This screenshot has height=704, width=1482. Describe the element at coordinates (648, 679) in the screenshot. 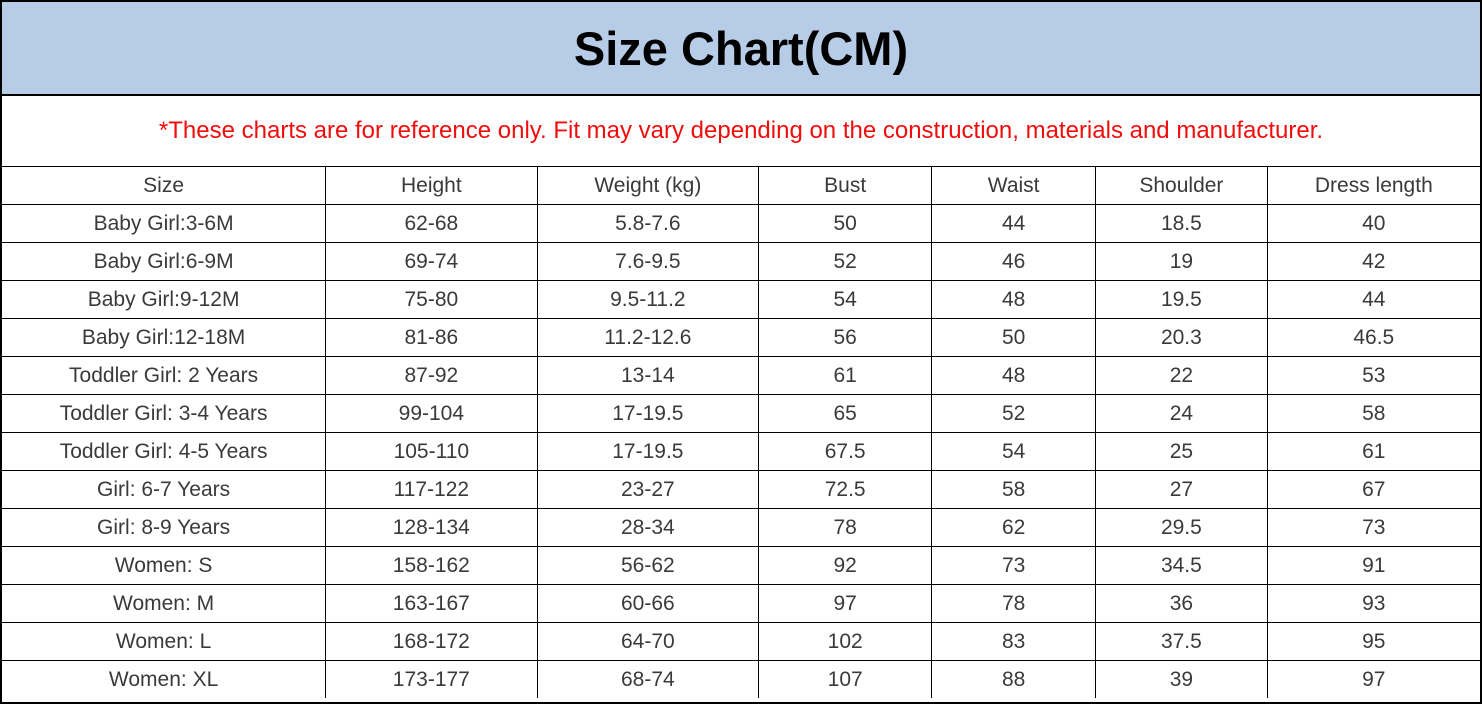

I see `table-cell: 68-74` at that location.